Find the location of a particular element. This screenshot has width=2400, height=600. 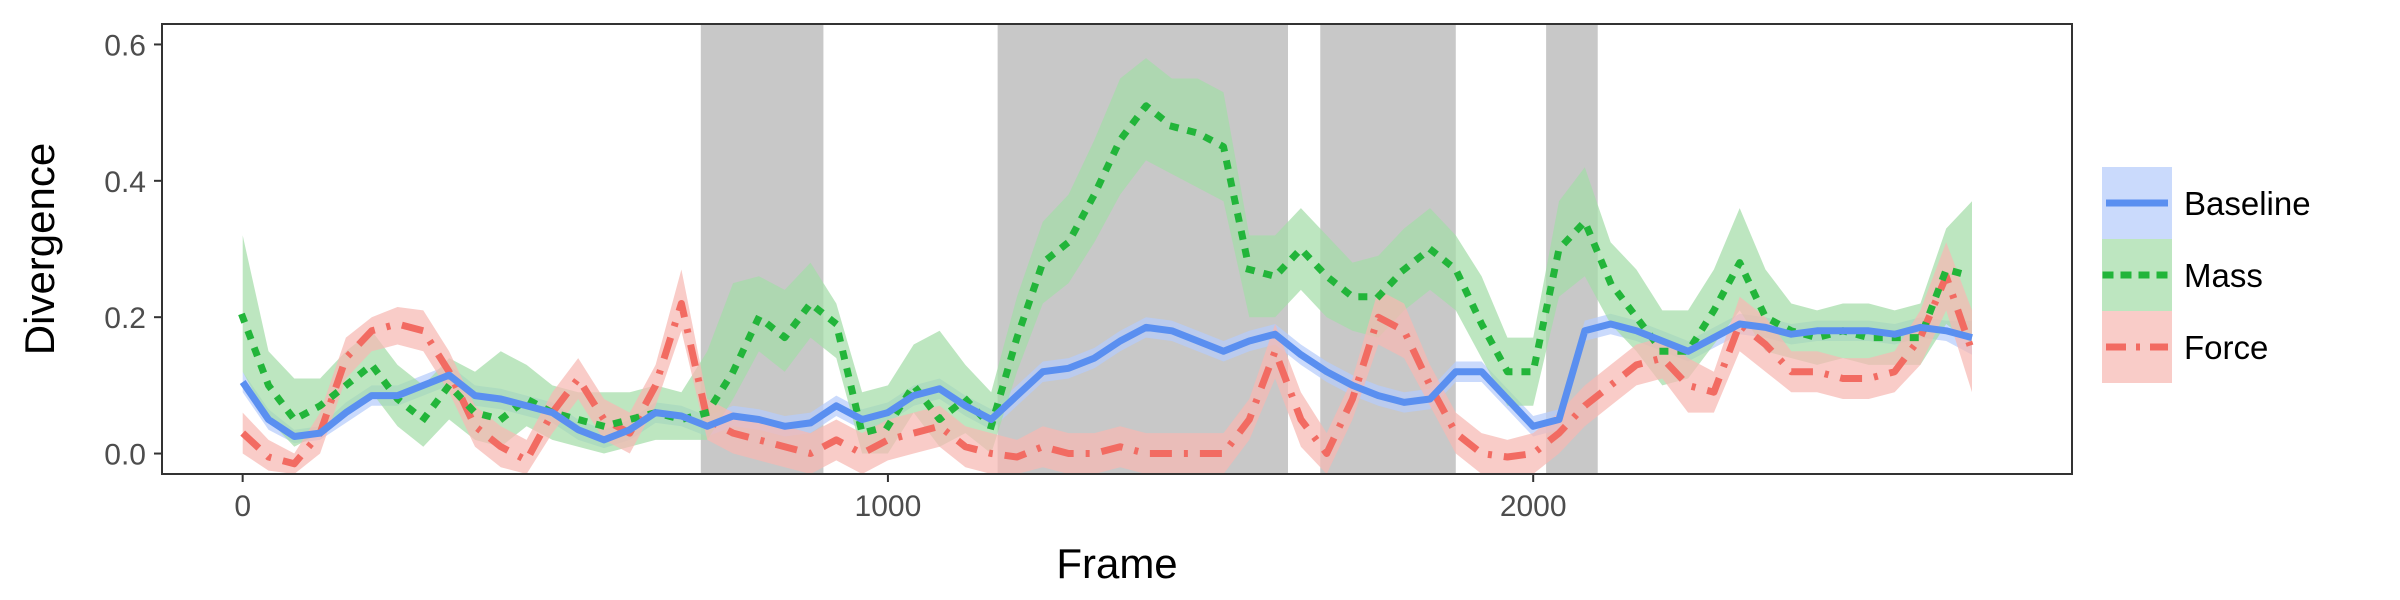

legend-item-baseline: Baseline is located at coordinates (2206, 203).